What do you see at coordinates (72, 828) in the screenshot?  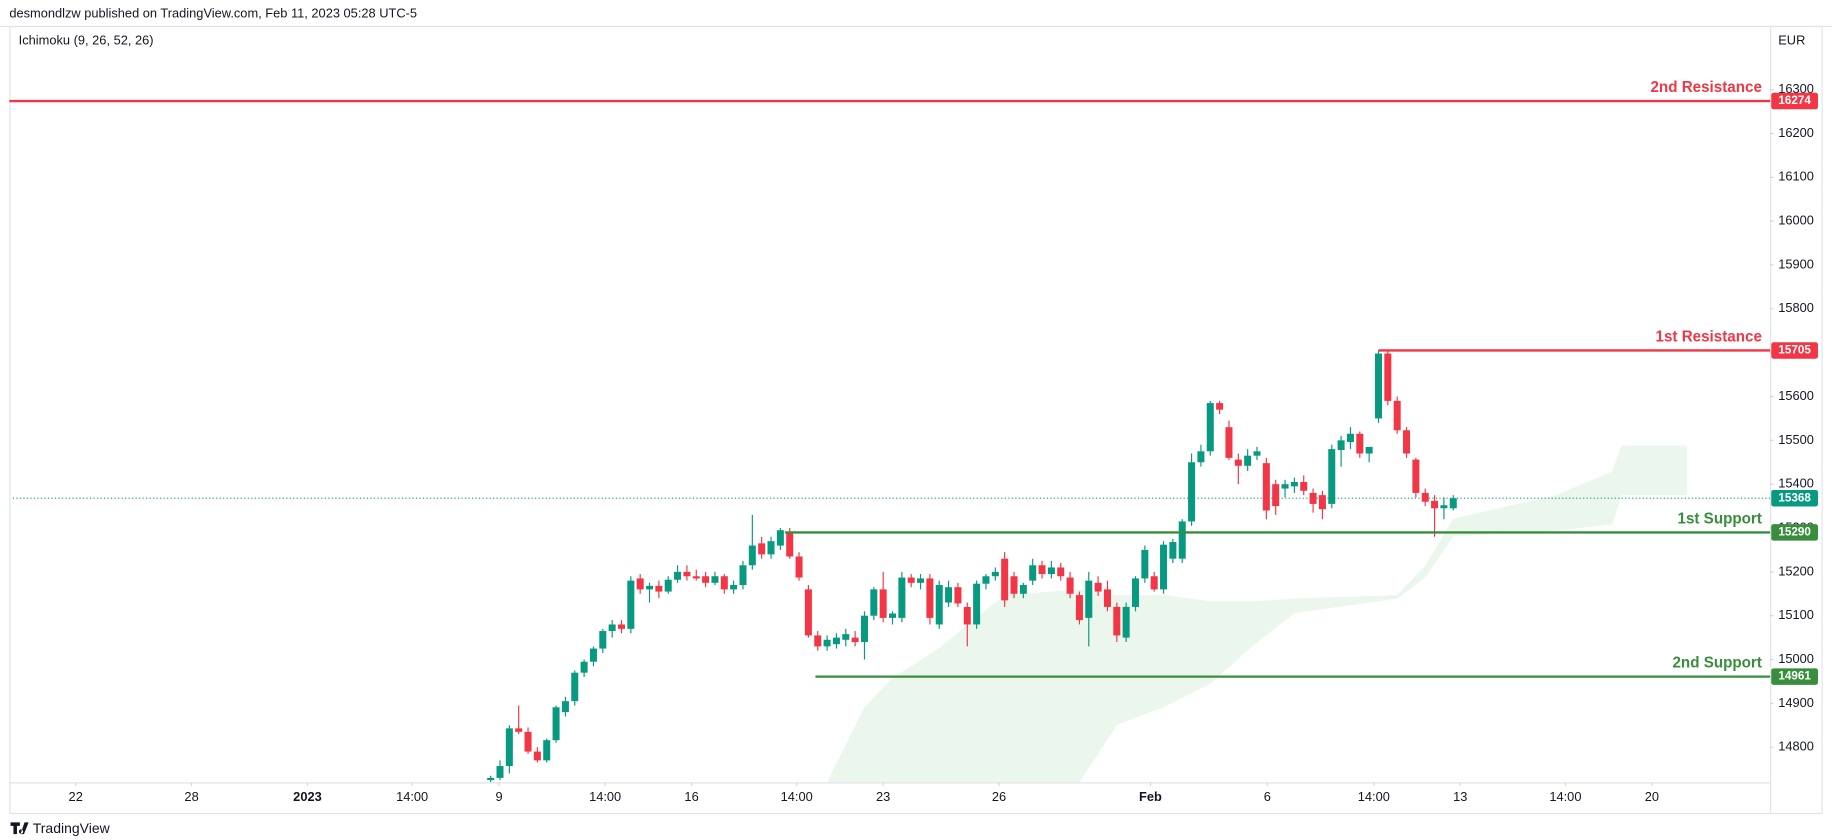 I see `brand: TradingView` at bounding box center [72, 828].